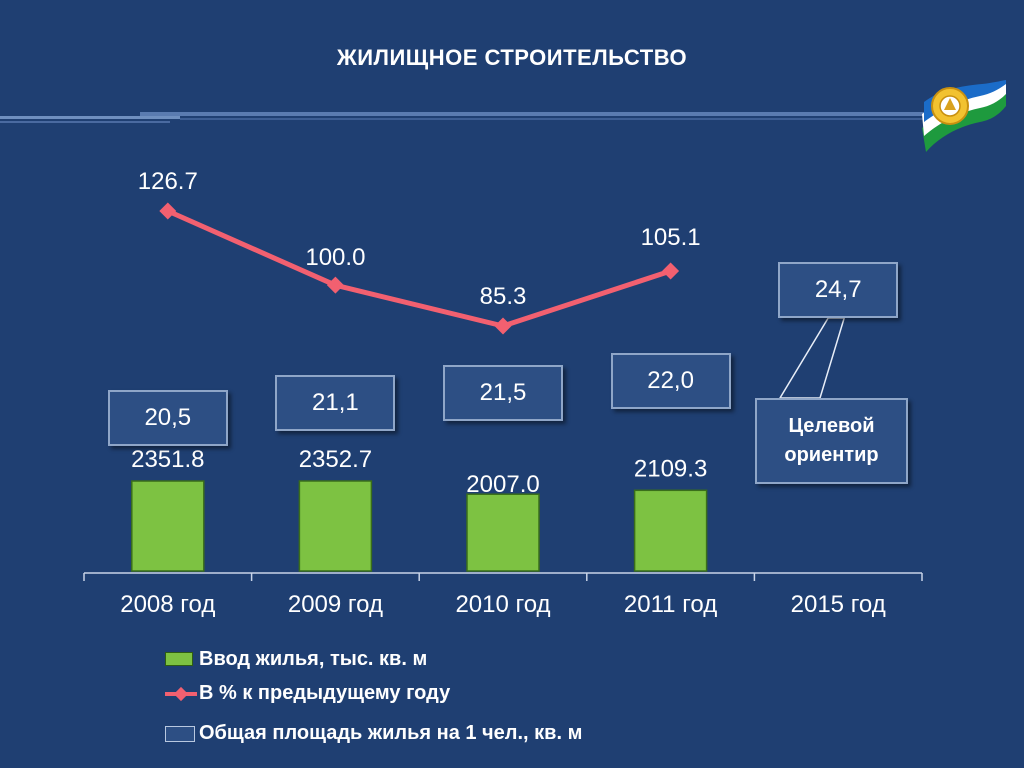  Describe the element at coordinates (502, 604) in the screenshot. I see `x-tick-label: 2010 год` at that location.